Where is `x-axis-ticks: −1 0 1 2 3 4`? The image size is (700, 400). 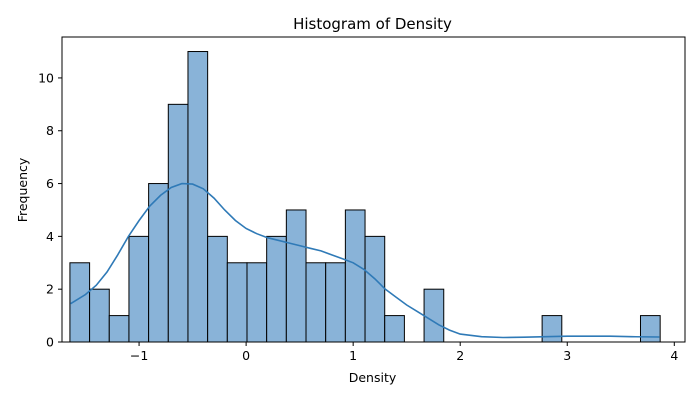 x-axis-ticks: −1 0 1 2 3 4 is located at coordinates (404, 352).